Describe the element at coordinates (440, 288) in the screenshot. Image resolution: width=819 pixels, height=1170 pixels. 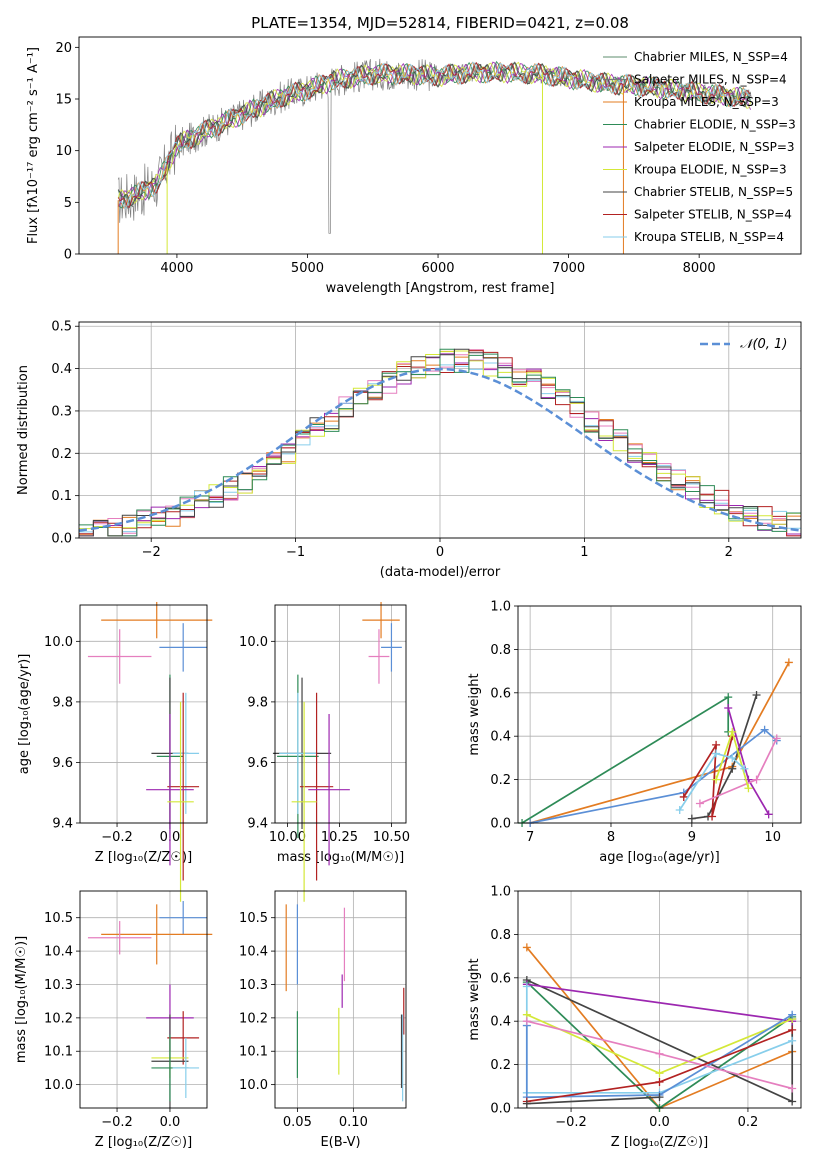
I see `x-axis-label: wavelength [Angstrom, rest frame]` at that location.